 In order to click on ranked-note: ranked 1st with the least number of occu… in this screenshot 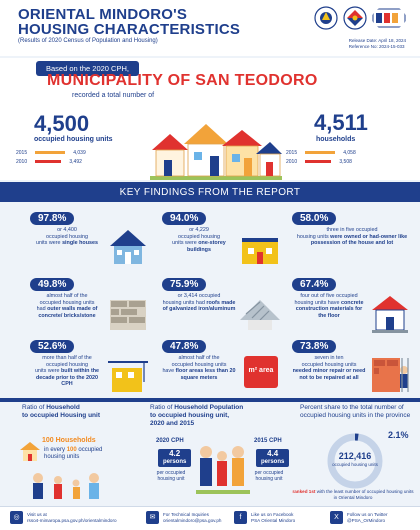, I will do `click(353, 494)`.